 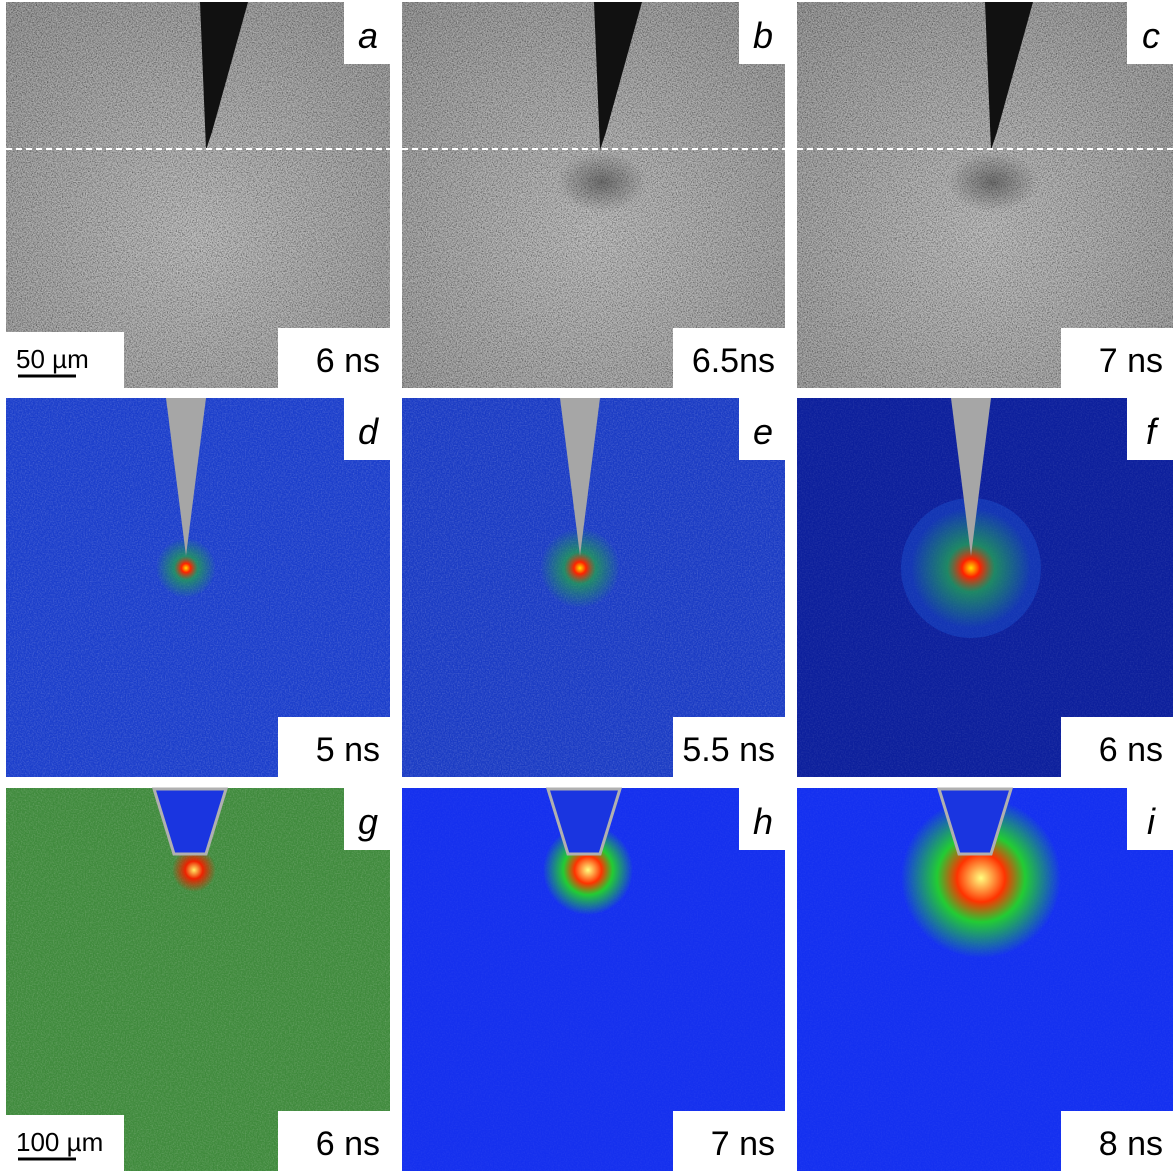 What do you see at coordinates (728, 750) in the screenshot?
I see `time-label: 5.5 ns` at bounding box center [728, 750].